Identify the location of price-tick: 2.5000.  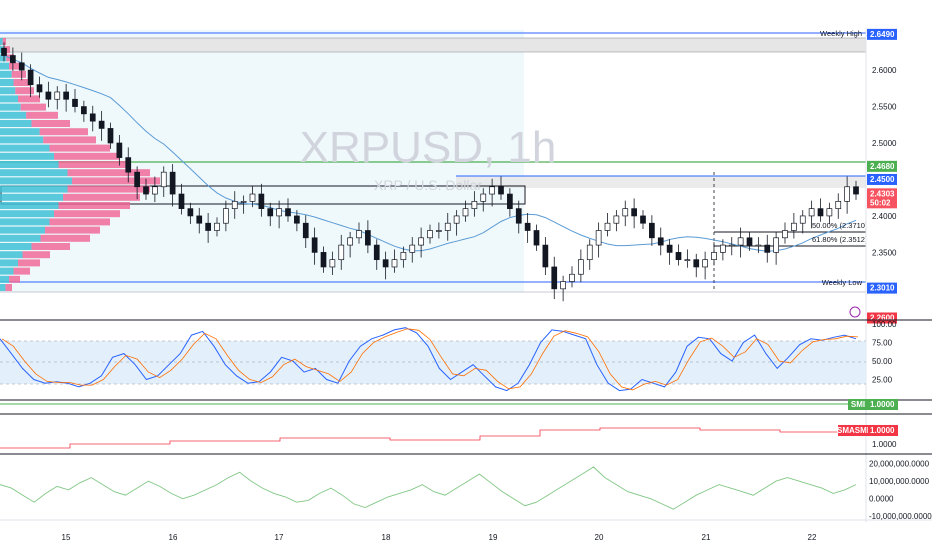
(884, 143).